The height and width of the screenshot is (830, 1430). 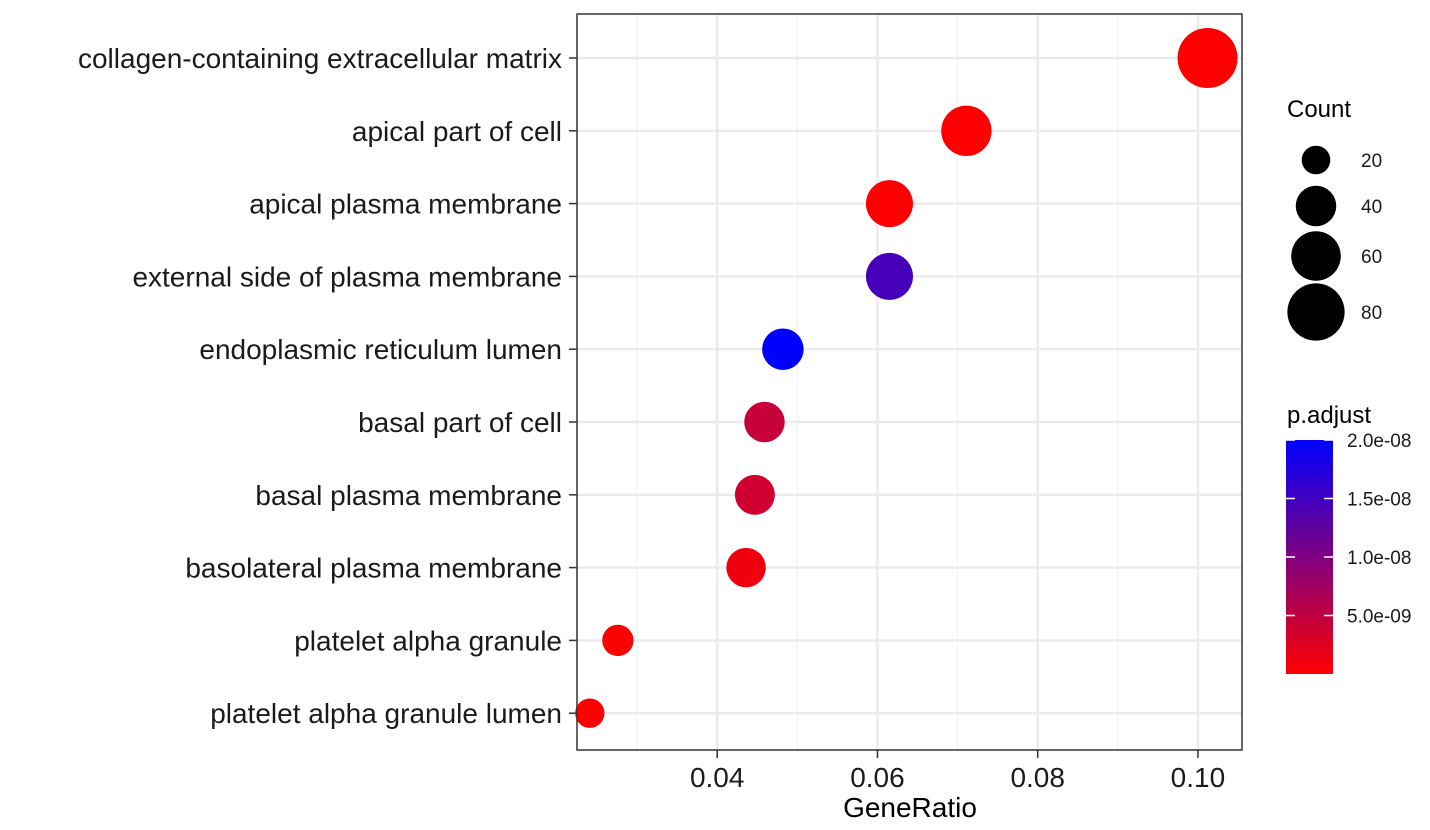 What do you see at coordinates (1037, 777) in the screenshot?
I see `x-tick-label: 0.08` at bounding box center [1037, 777].